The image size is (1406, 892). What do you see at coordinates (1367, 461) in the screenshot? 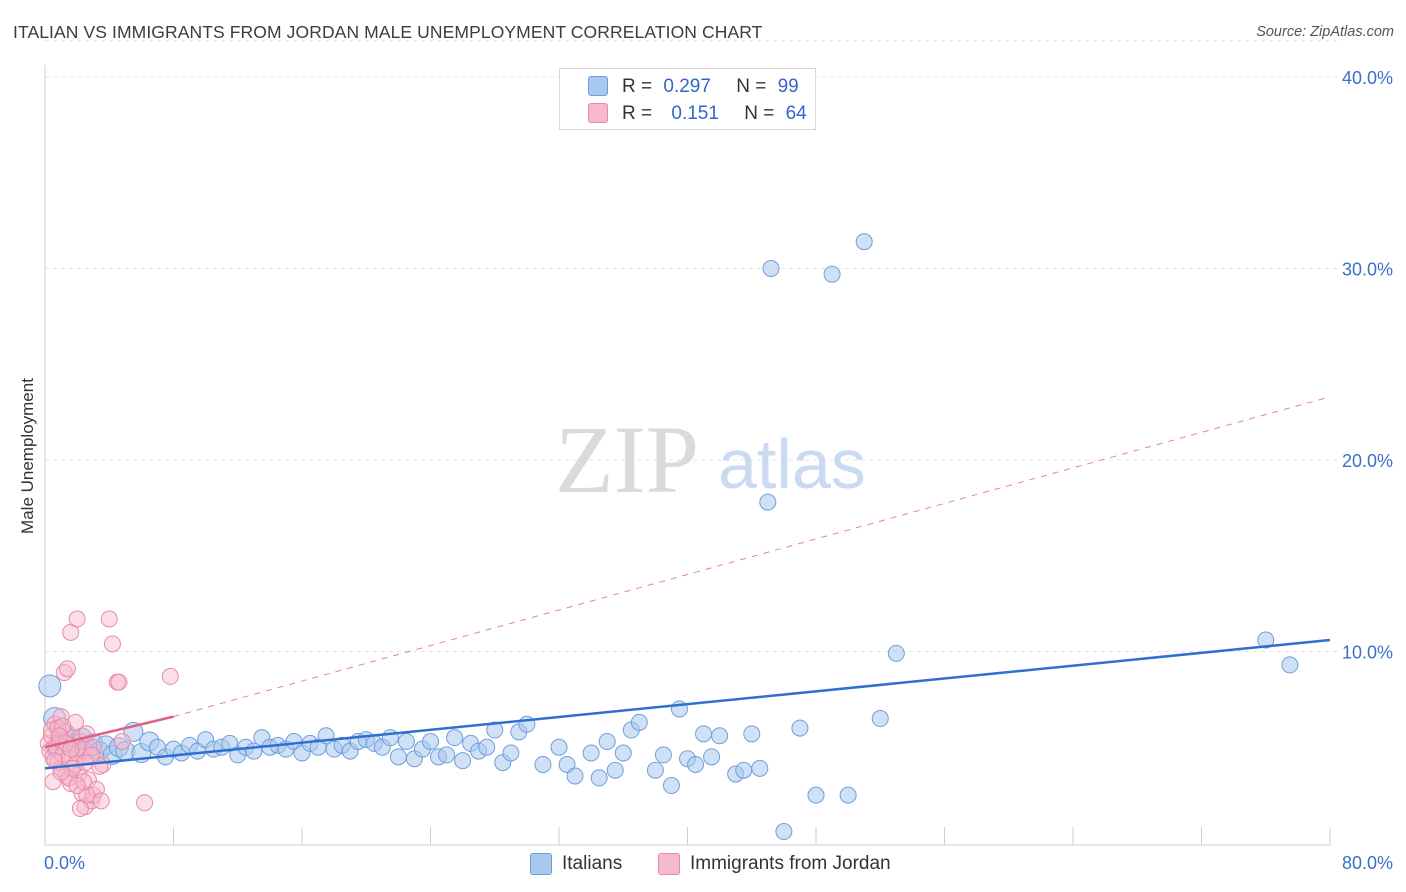
I see `y-tick-label: 20.0%` at bounding box center [1367, 461].